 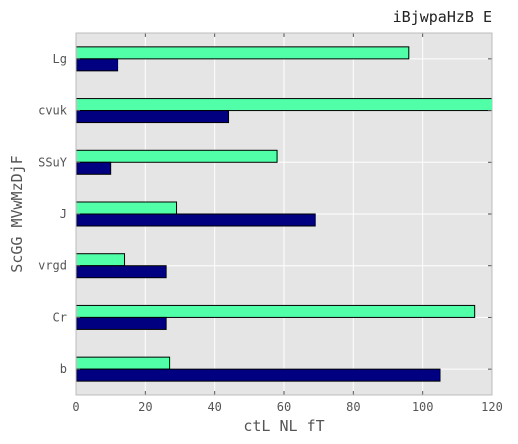 What do you see at coordinates (53, 111) in the screenshot?
I see `y-tick-label: cvuk` at bounding box center [53, 111].